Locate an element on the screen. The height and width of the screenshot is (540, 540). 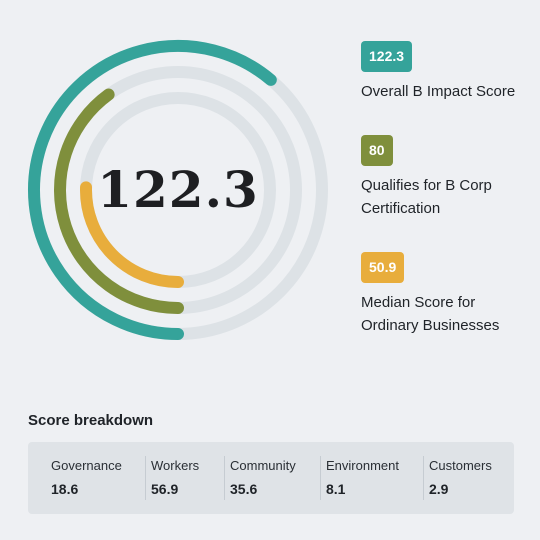
breakdown-label: Workers is located at coordinates (175, 465).